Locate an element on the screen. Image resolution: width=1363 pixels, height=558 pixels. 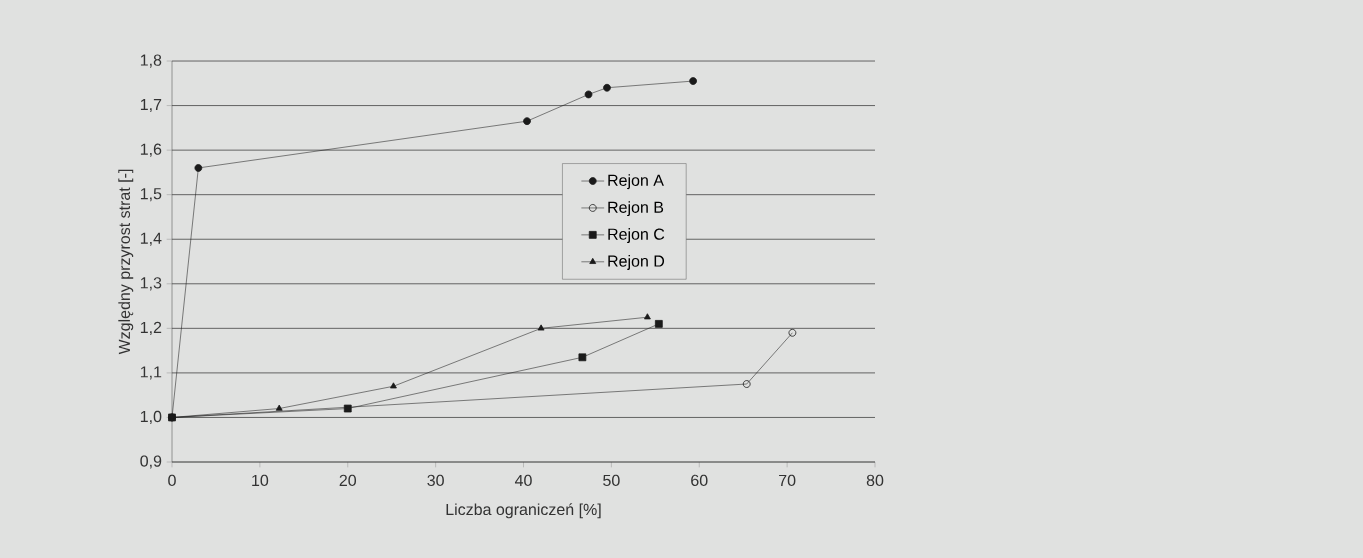
y-tick-label: 1,1 is located at coordinates (151, 373).